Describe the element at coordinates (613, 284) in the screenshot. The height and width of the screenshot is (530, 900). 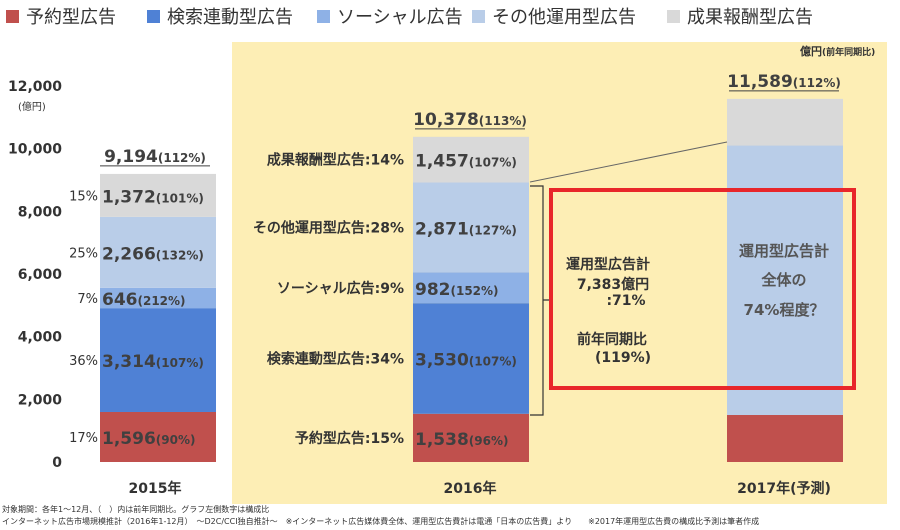
I see `bracket-line-2: 7,383億円` at that location.